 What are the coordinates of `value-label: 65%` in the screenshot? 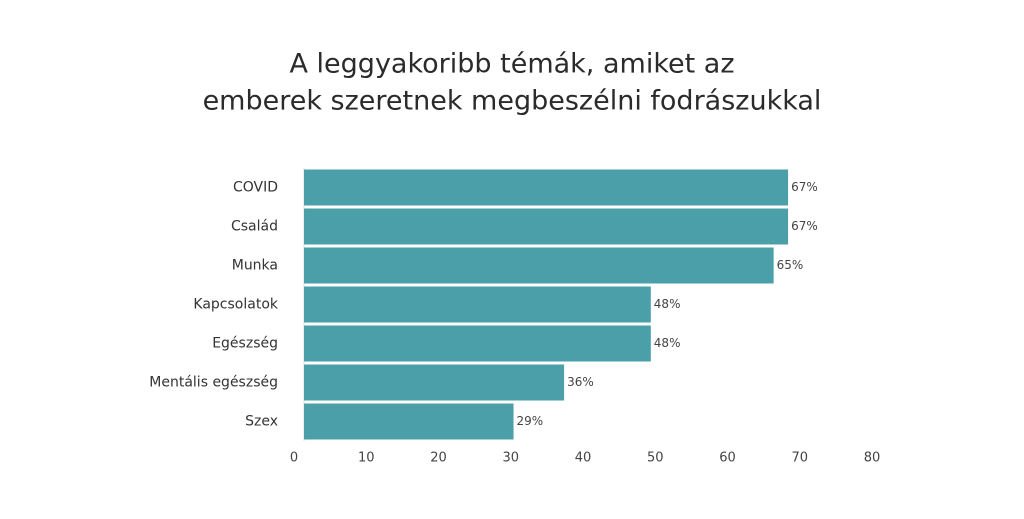 It's located at (790, 265).